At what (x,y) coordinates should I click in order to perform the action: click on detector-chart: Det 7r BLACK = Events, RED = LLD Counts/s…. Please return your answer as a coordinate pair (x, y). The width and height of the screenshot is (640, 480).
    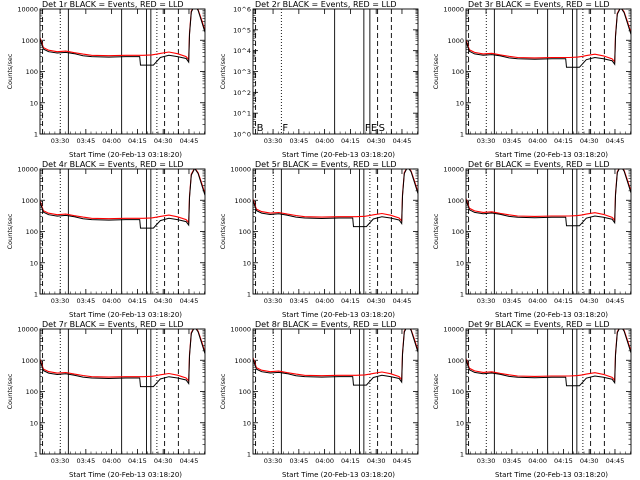
    Looking at the image, I should click on (106, 399).